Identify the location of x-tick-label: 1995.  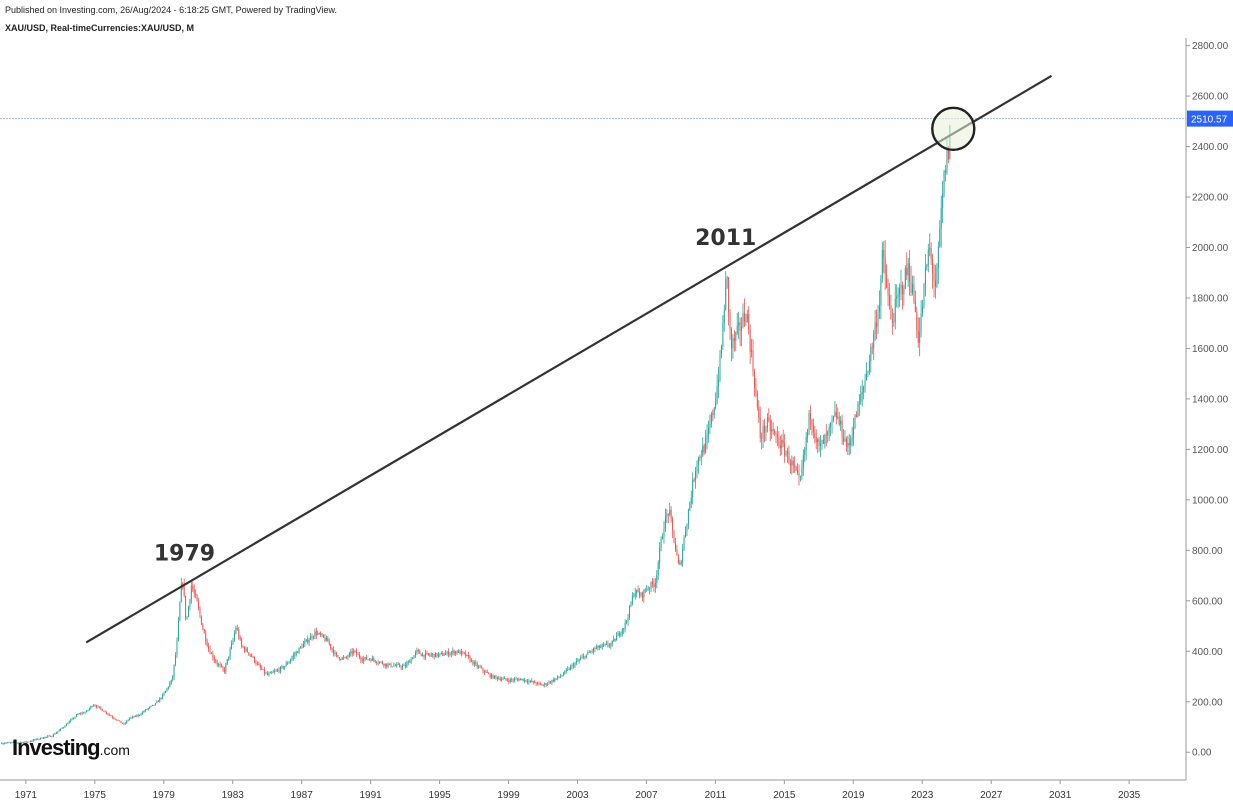
(439, 795).